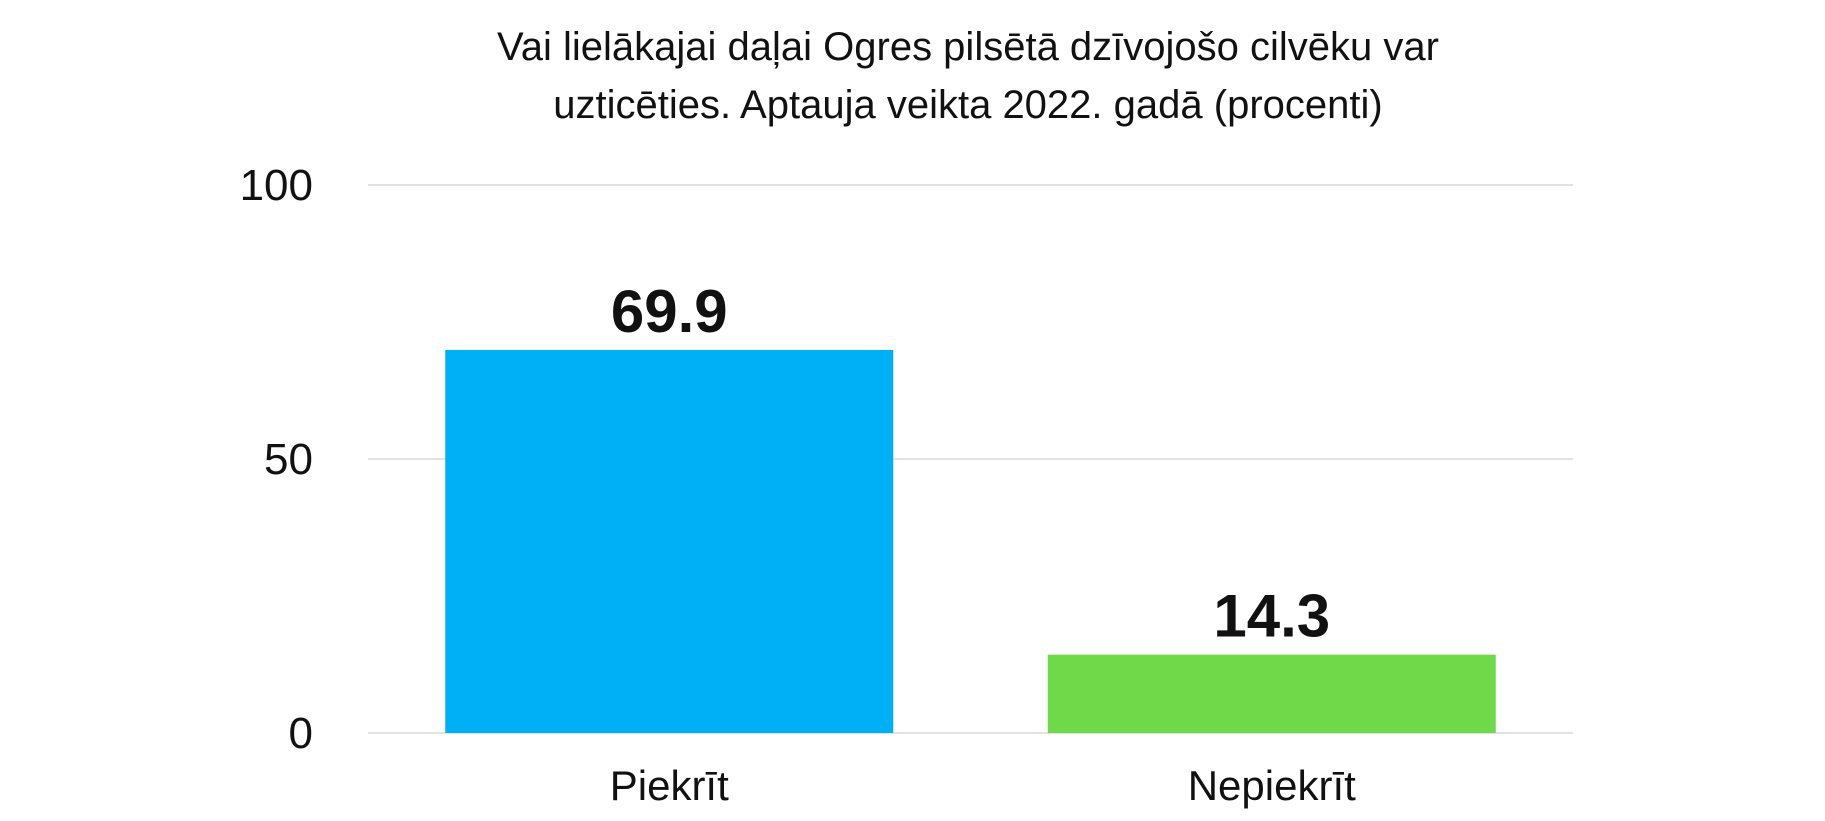 The image size is (1825, 821). Describe the element at coordinates (288, 459) in the screenshot. I see `y-tick-label: 50` at that location.